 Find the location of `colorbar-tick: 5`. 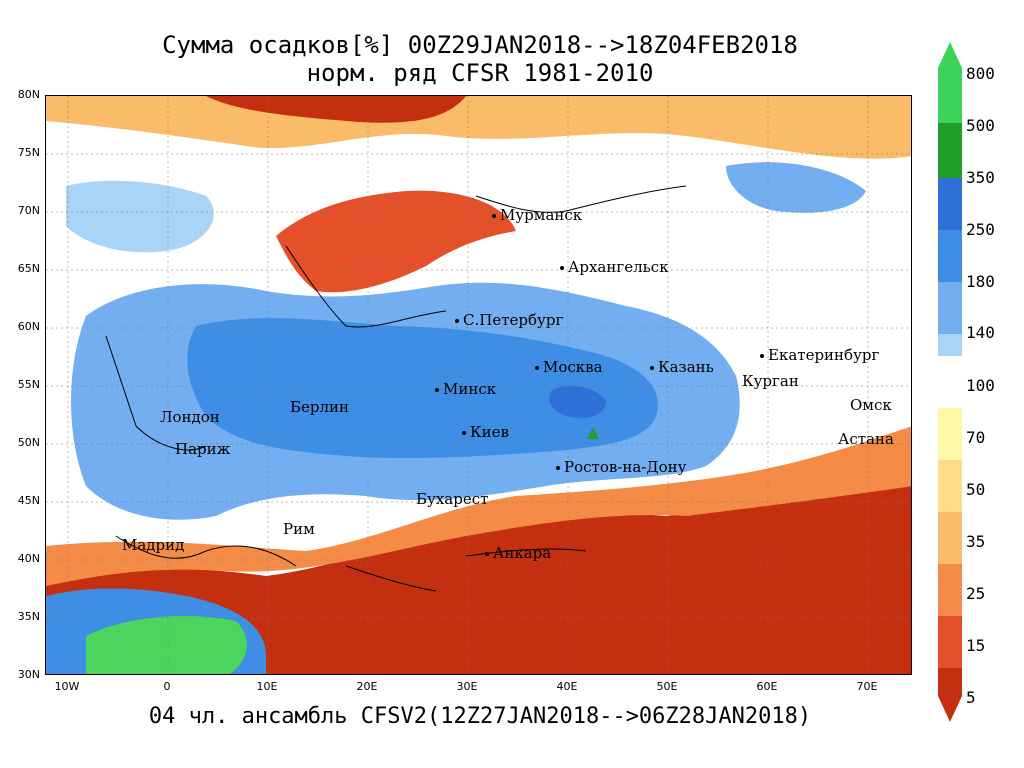

colorbar-tick: 5 is located at coordinates (971, 697).